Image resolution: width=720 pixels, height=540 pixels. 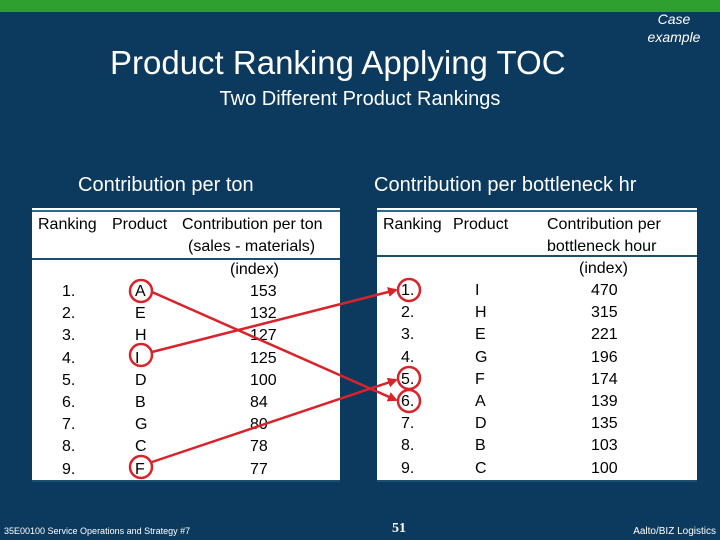 I want to click on slide-subtitle: Two Different Product Rankings, so click(x=360, y=99).